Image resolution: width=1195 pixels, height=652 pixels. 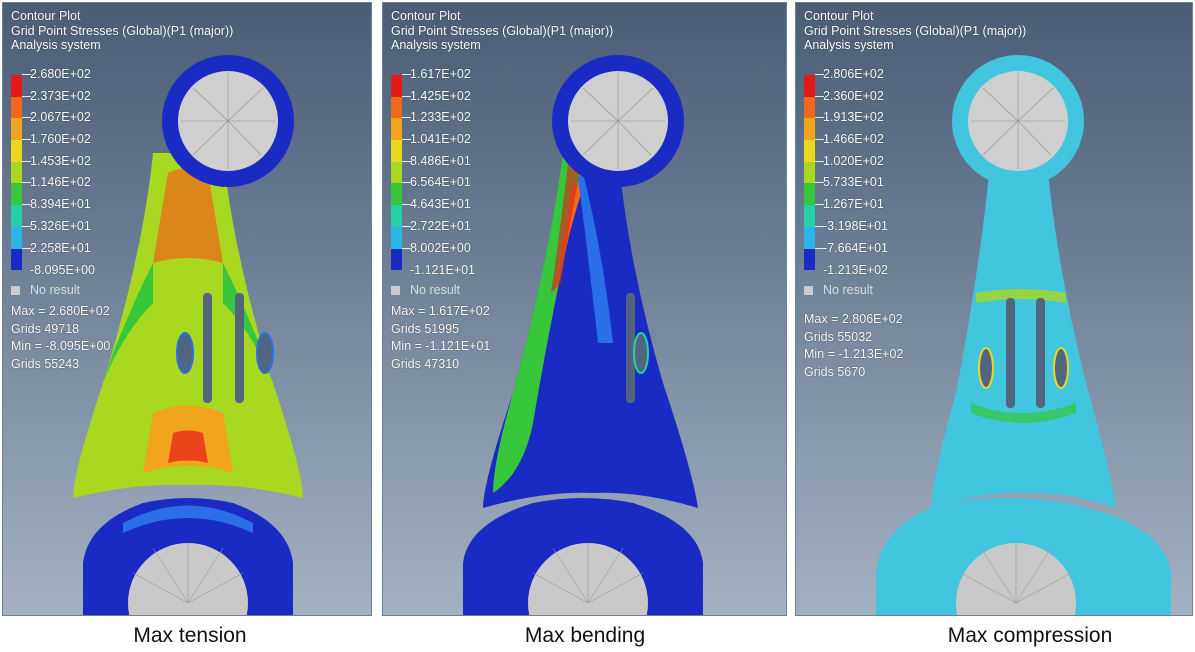 I want to click on legend-value: 2.373E+02, so click(x=60, y=95).